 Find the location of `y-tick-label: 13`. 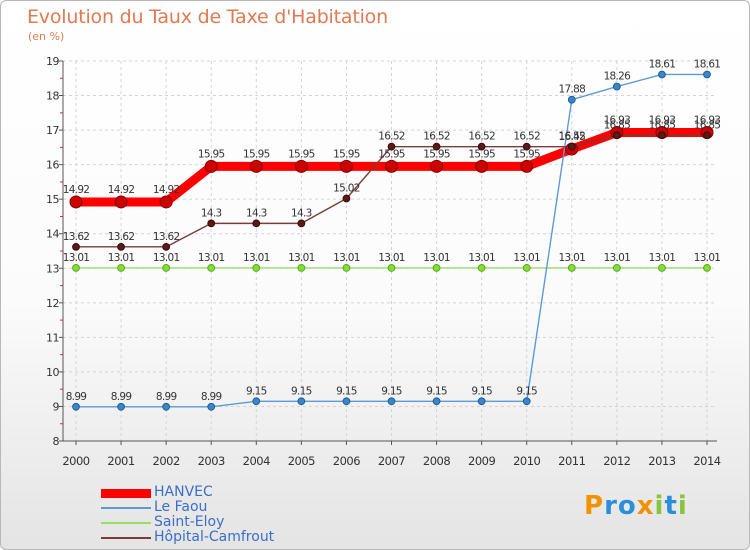

y-tick-label: 13 is located at coordinates (52, 268).